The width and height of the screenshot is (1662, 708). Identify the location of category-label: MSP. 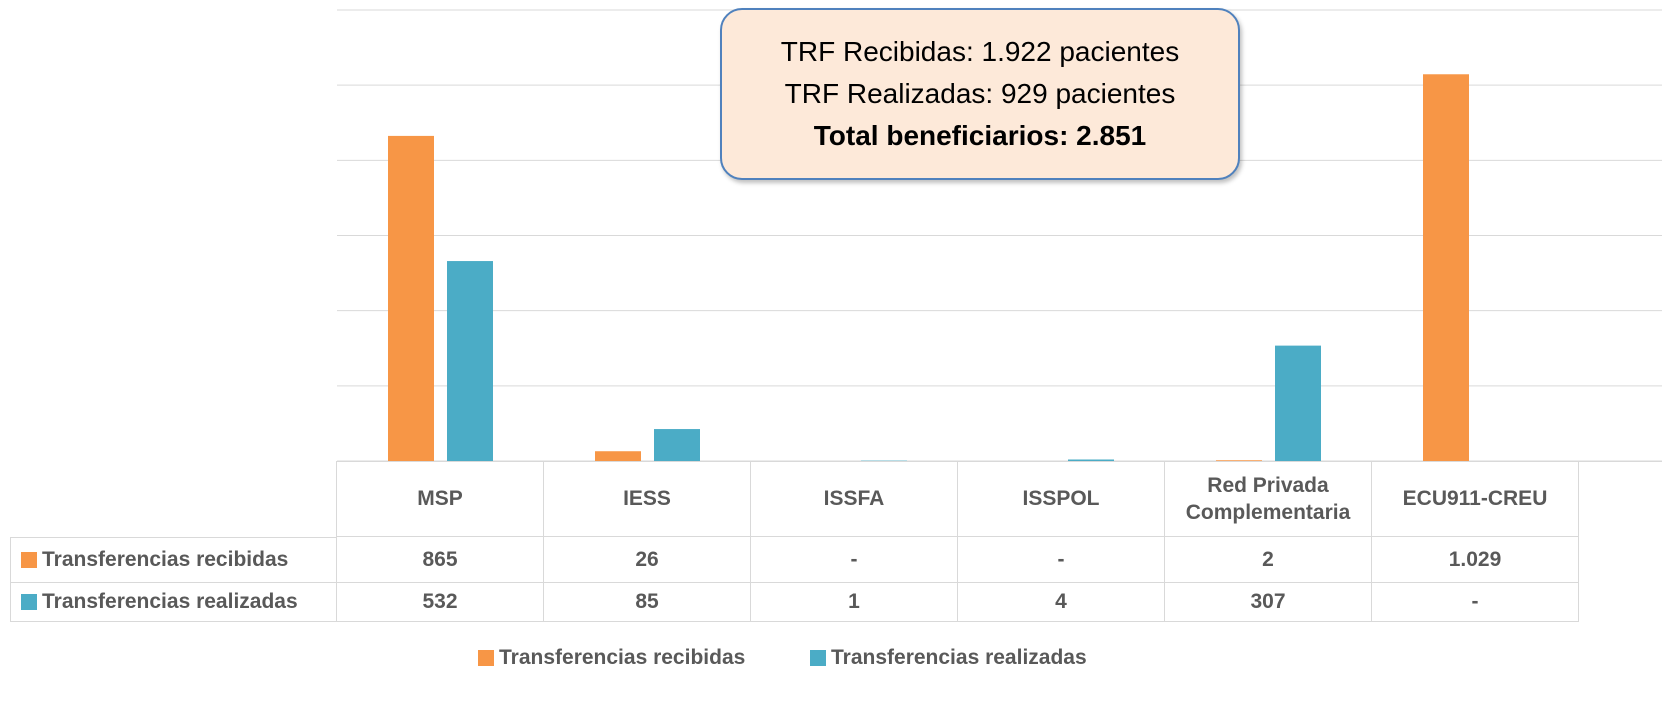
(440, 499).